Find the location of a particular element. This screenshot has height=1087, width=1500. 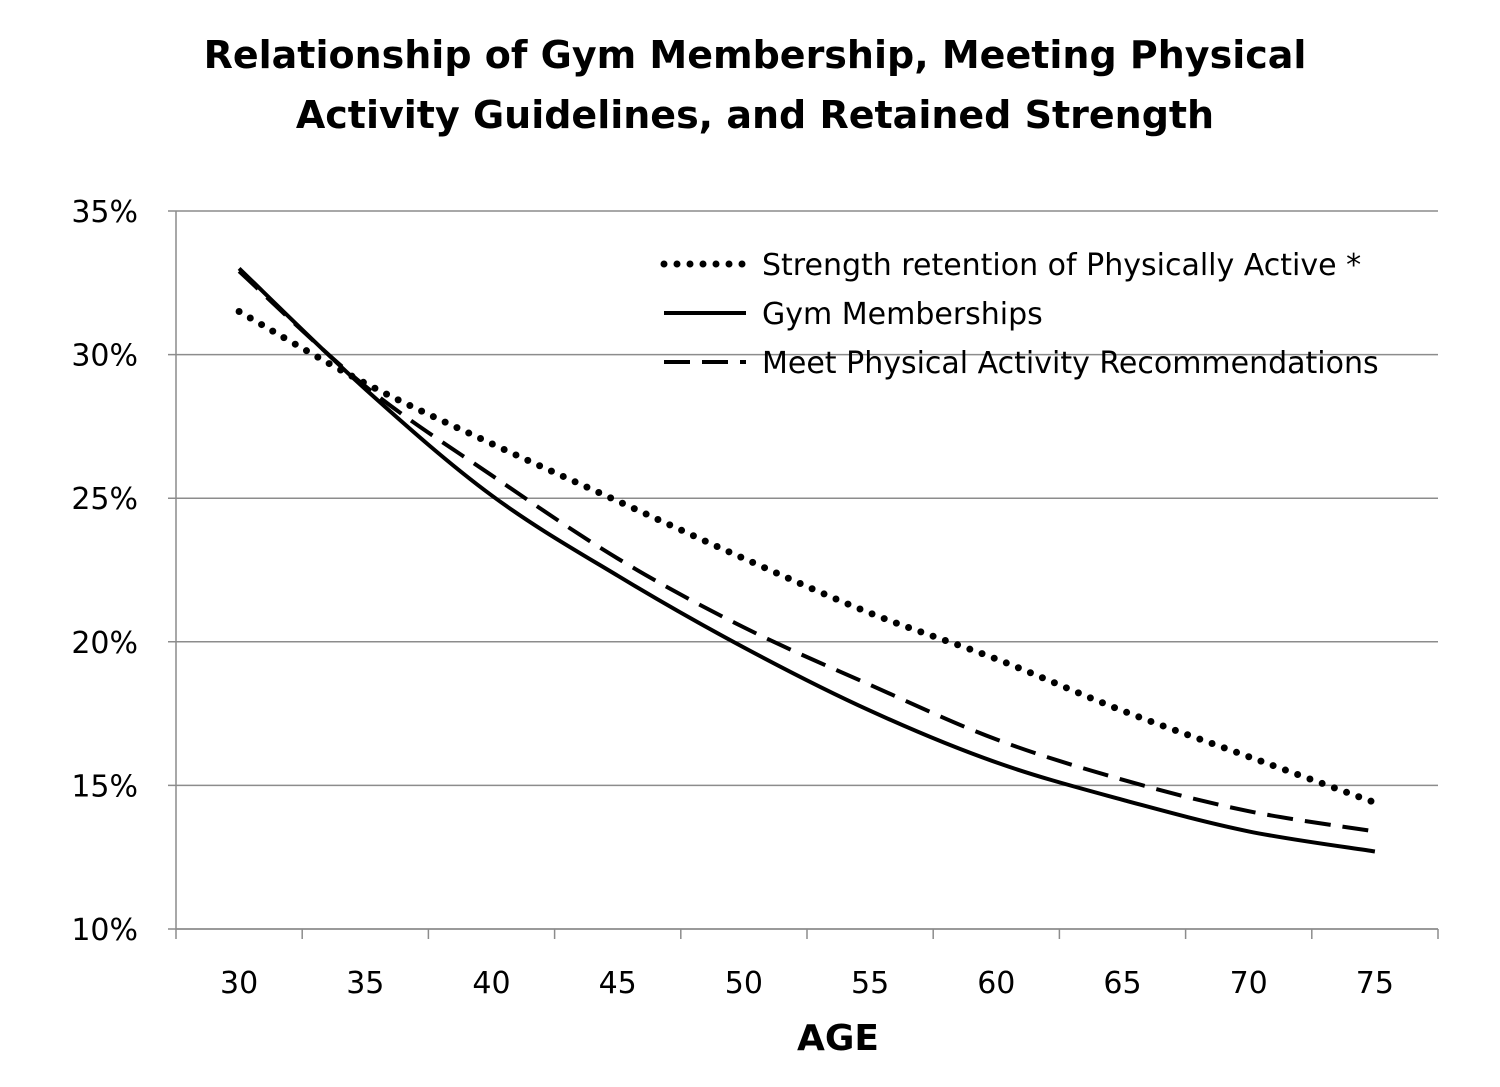

x-tick-label: 60 is located at coordinates (996, 983).